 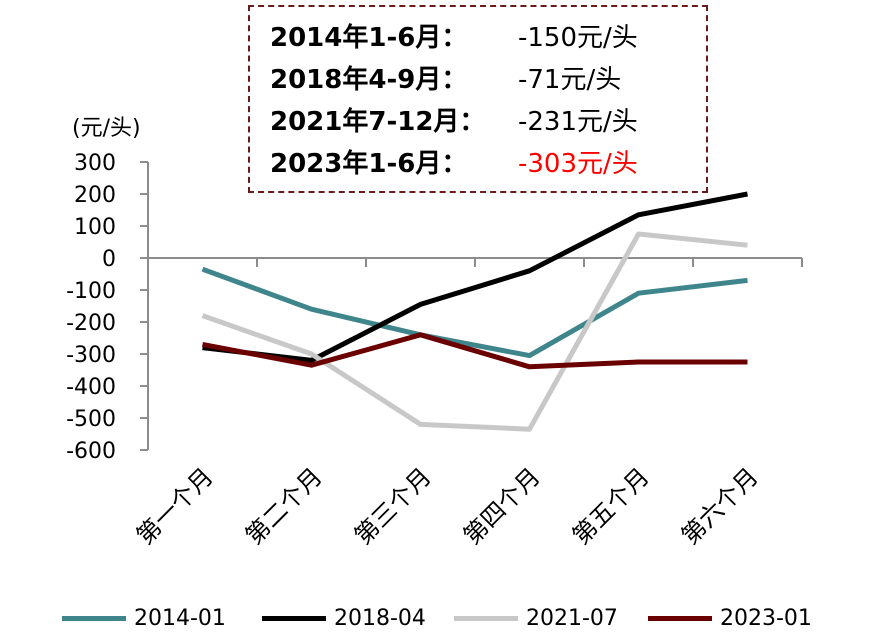 I want to click on y-tick-label: -300, so click(x=91, y=355).